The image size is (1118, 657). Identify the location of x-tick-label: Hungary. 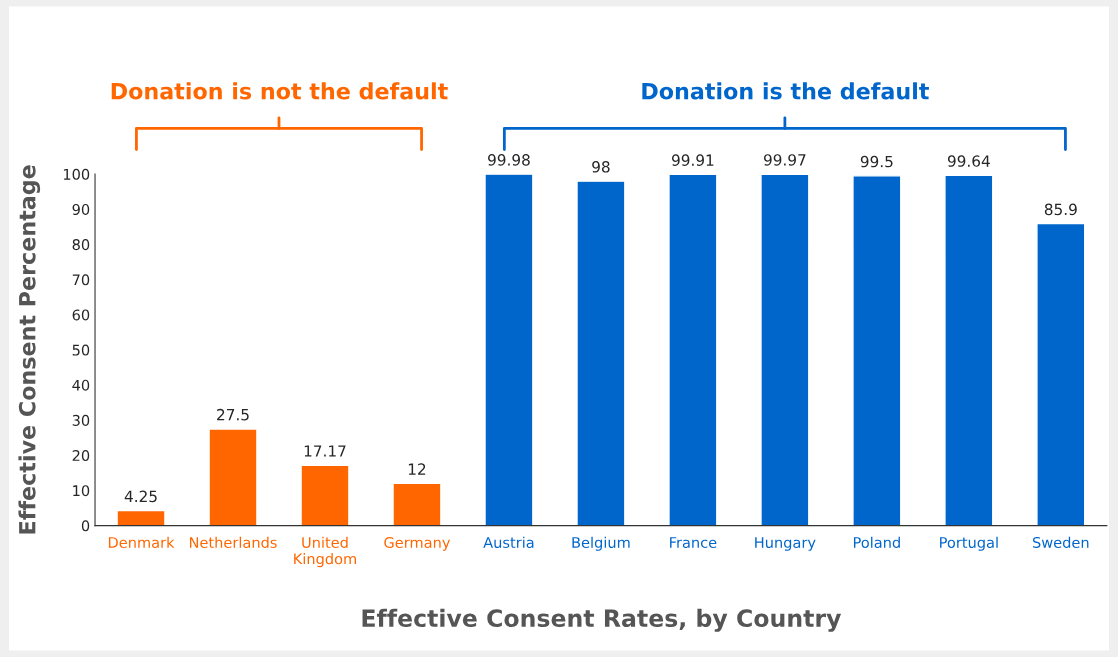
(785, 544).